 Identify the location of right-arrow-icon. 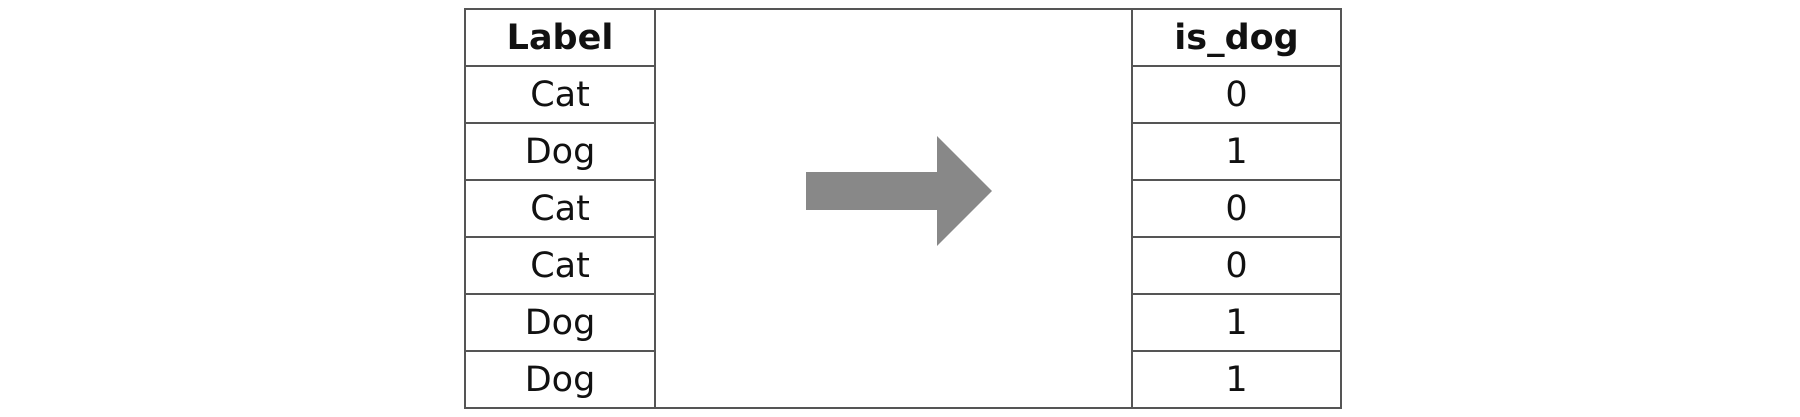
(899, 191).